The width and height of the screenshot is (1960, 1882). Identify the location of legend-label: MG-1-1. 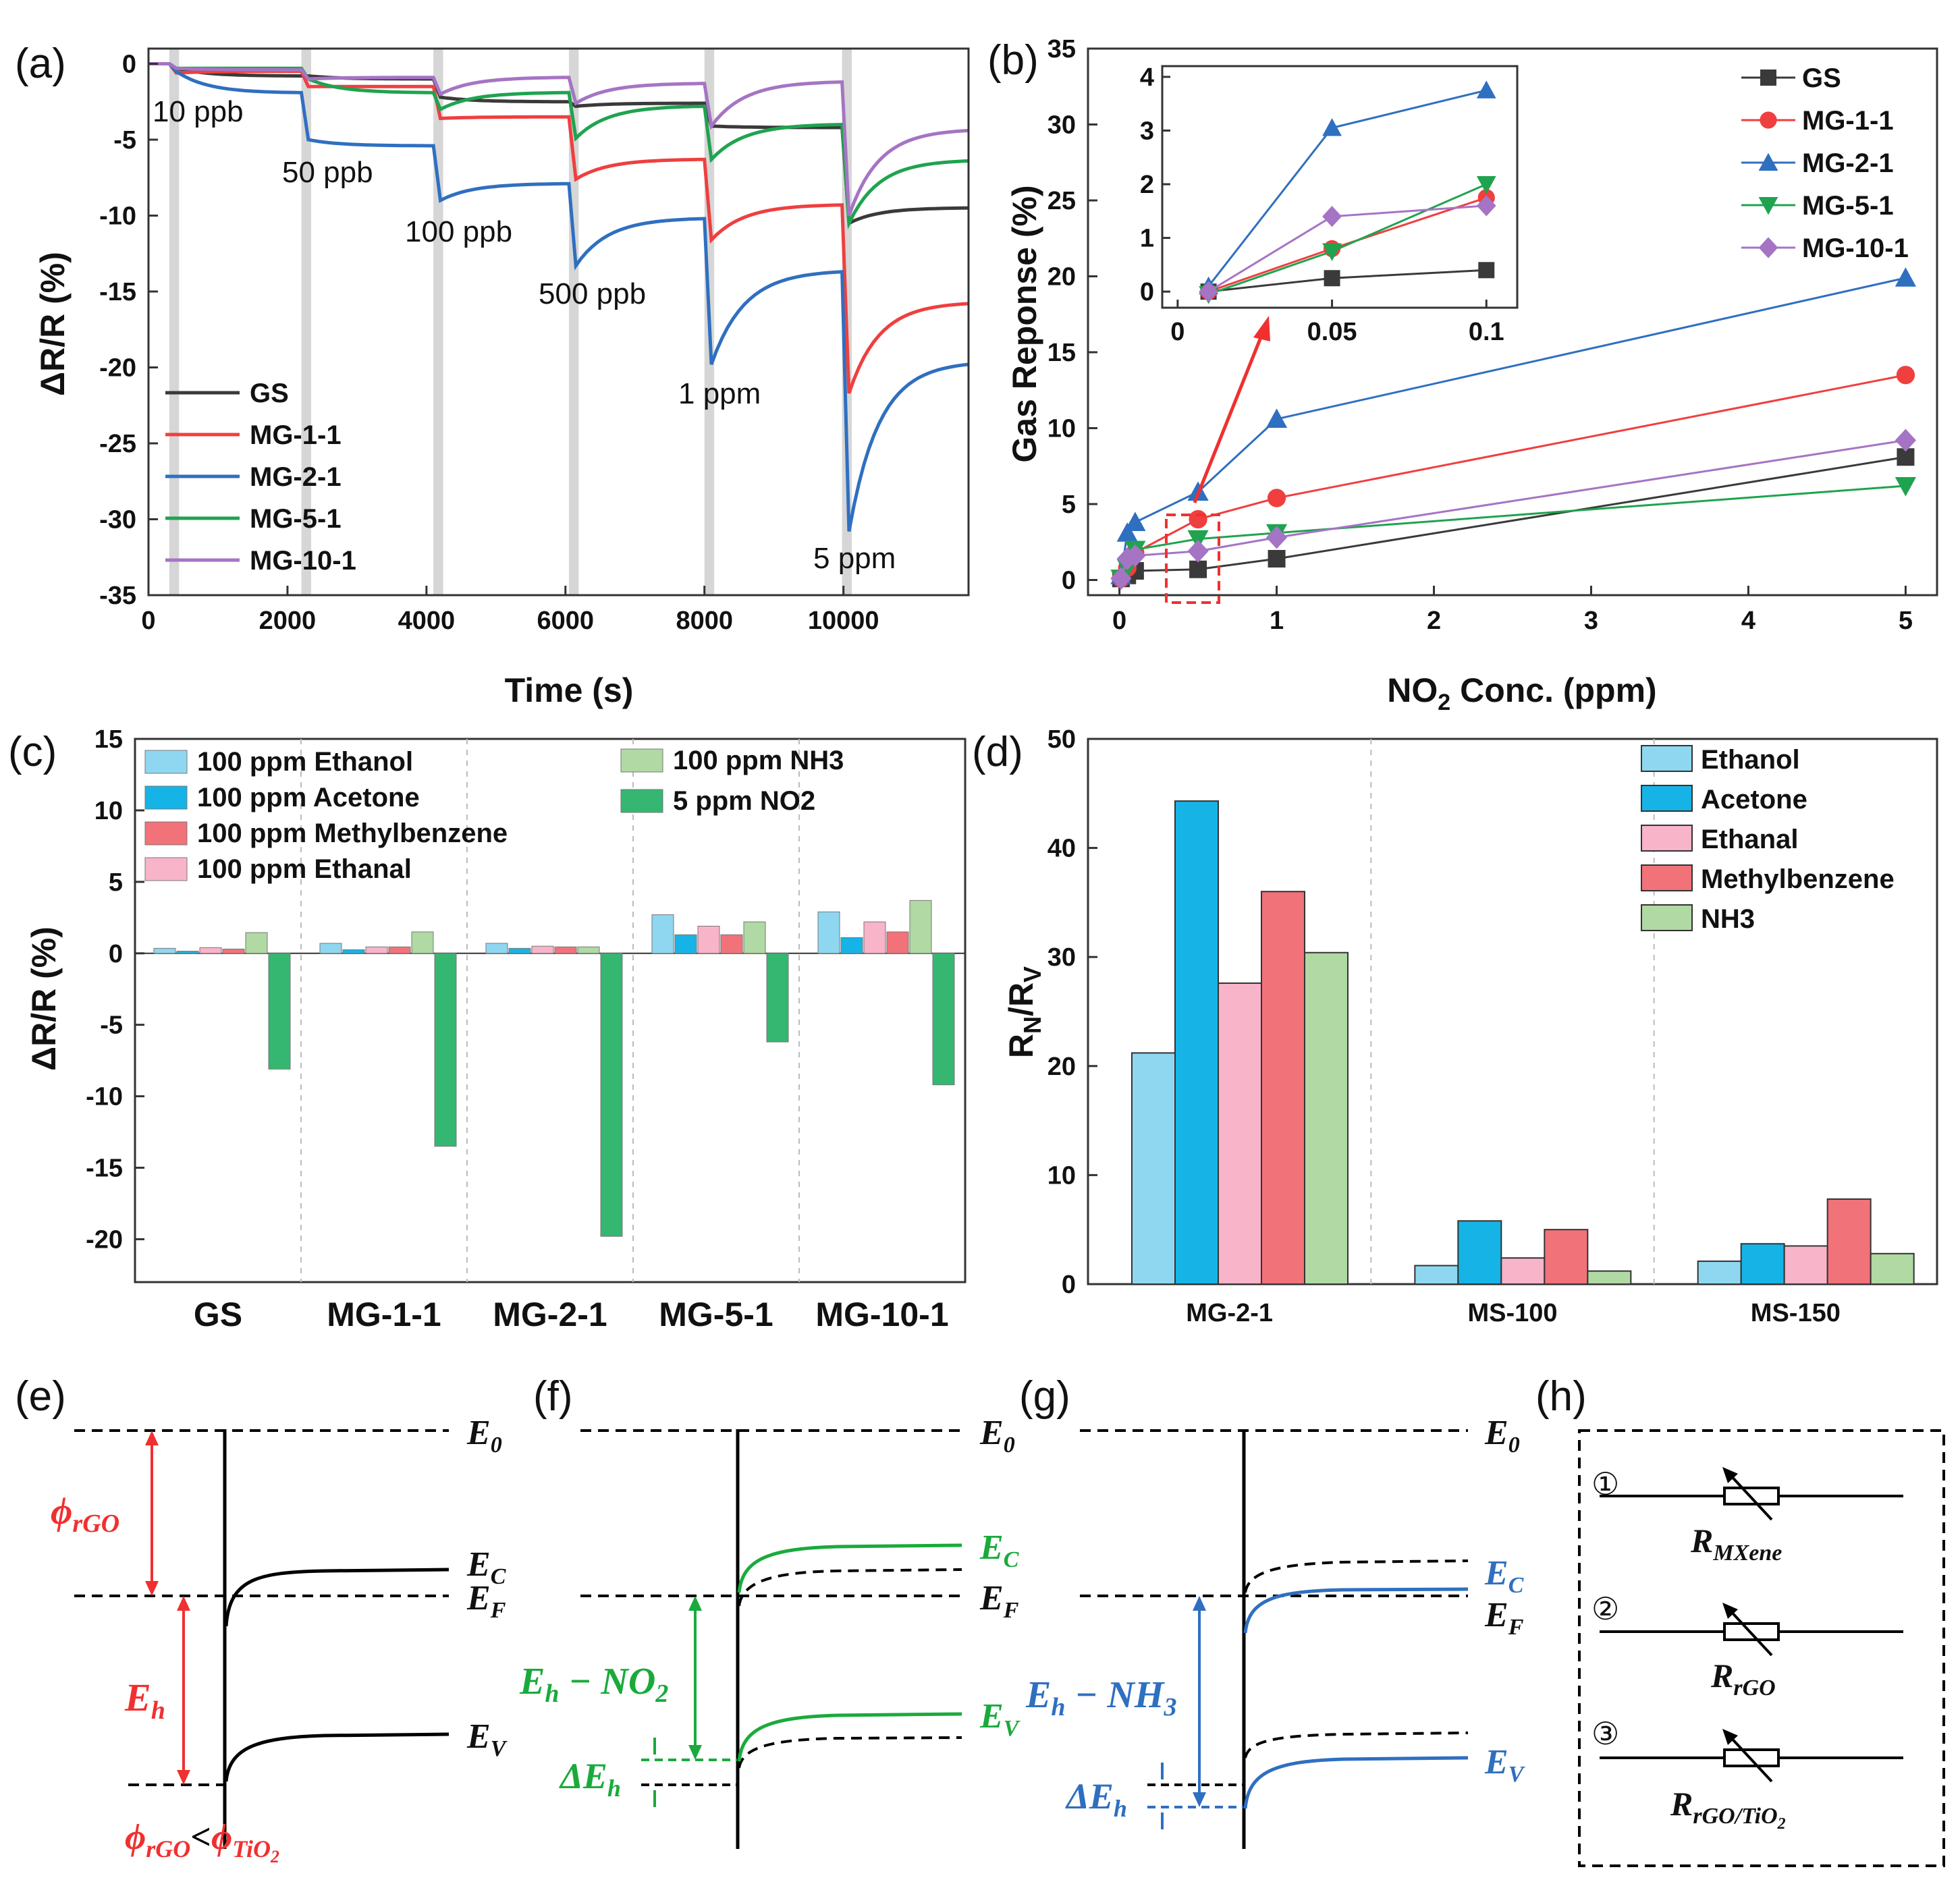
(296, 435).